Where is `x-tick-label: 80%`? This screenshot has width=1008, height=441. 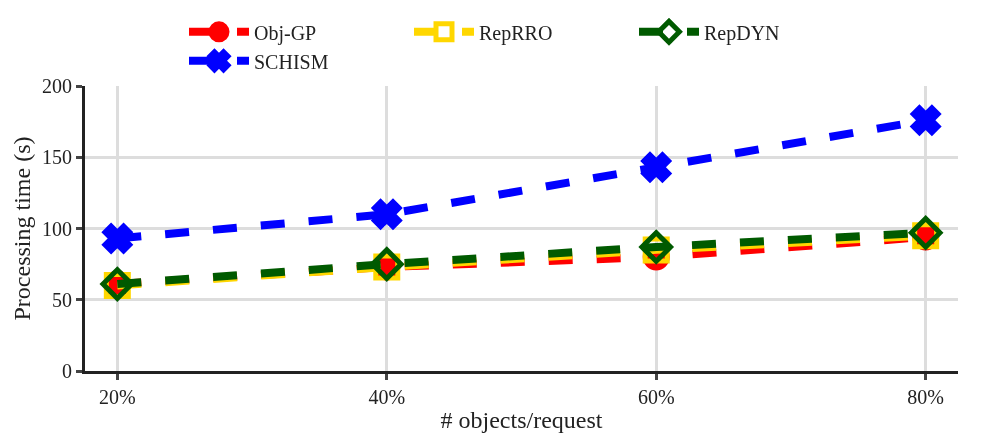 x-tick-label: 80% is located at coordinates (926, 397).